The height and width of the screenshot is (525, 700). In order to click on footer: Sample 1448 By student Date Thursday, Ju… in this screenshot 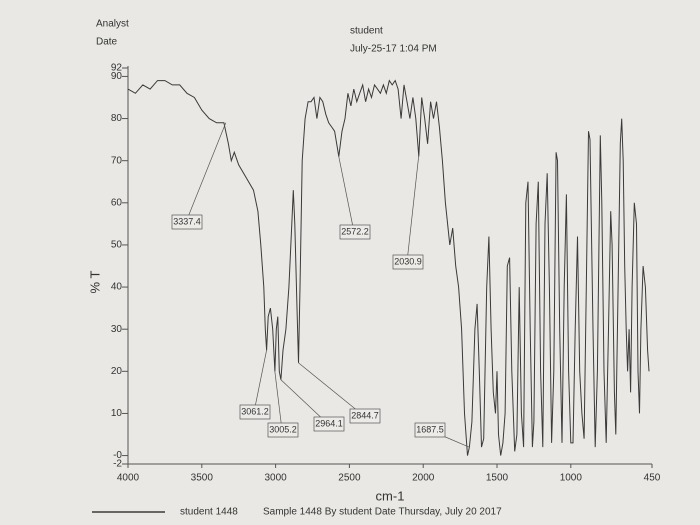, I will do `click(382, 512)`.